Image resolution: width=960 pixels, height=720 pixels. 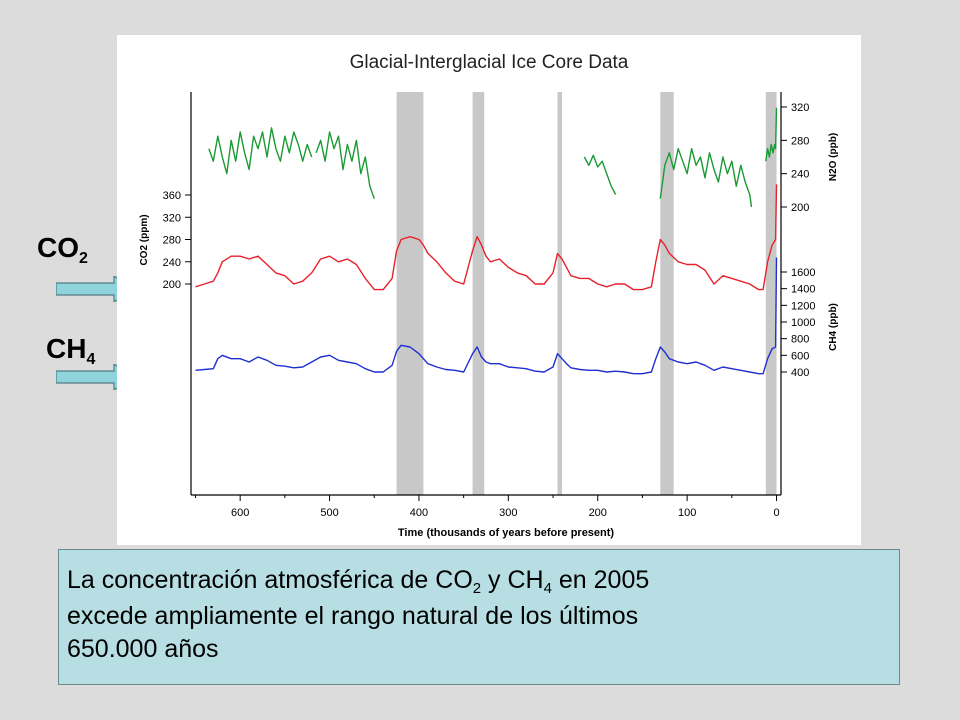 What do you see at coordinates (600, 580) in the screenshot?
I see `caption-text-3: en 2005` at bounding box center [600, 580].